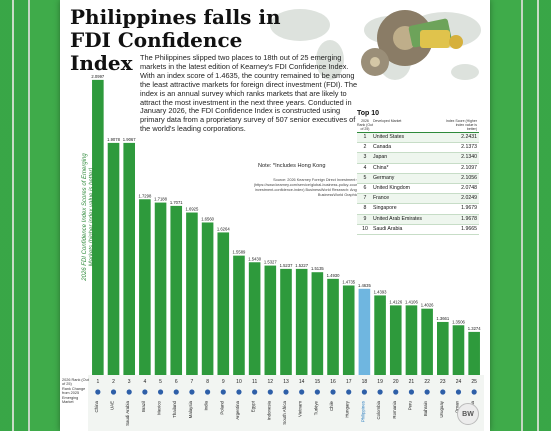 The image size is (551, 431). Describe the element at coordinates (113, 139) in the screenshot. I see `bar-value-label: 1.9078` at that location.